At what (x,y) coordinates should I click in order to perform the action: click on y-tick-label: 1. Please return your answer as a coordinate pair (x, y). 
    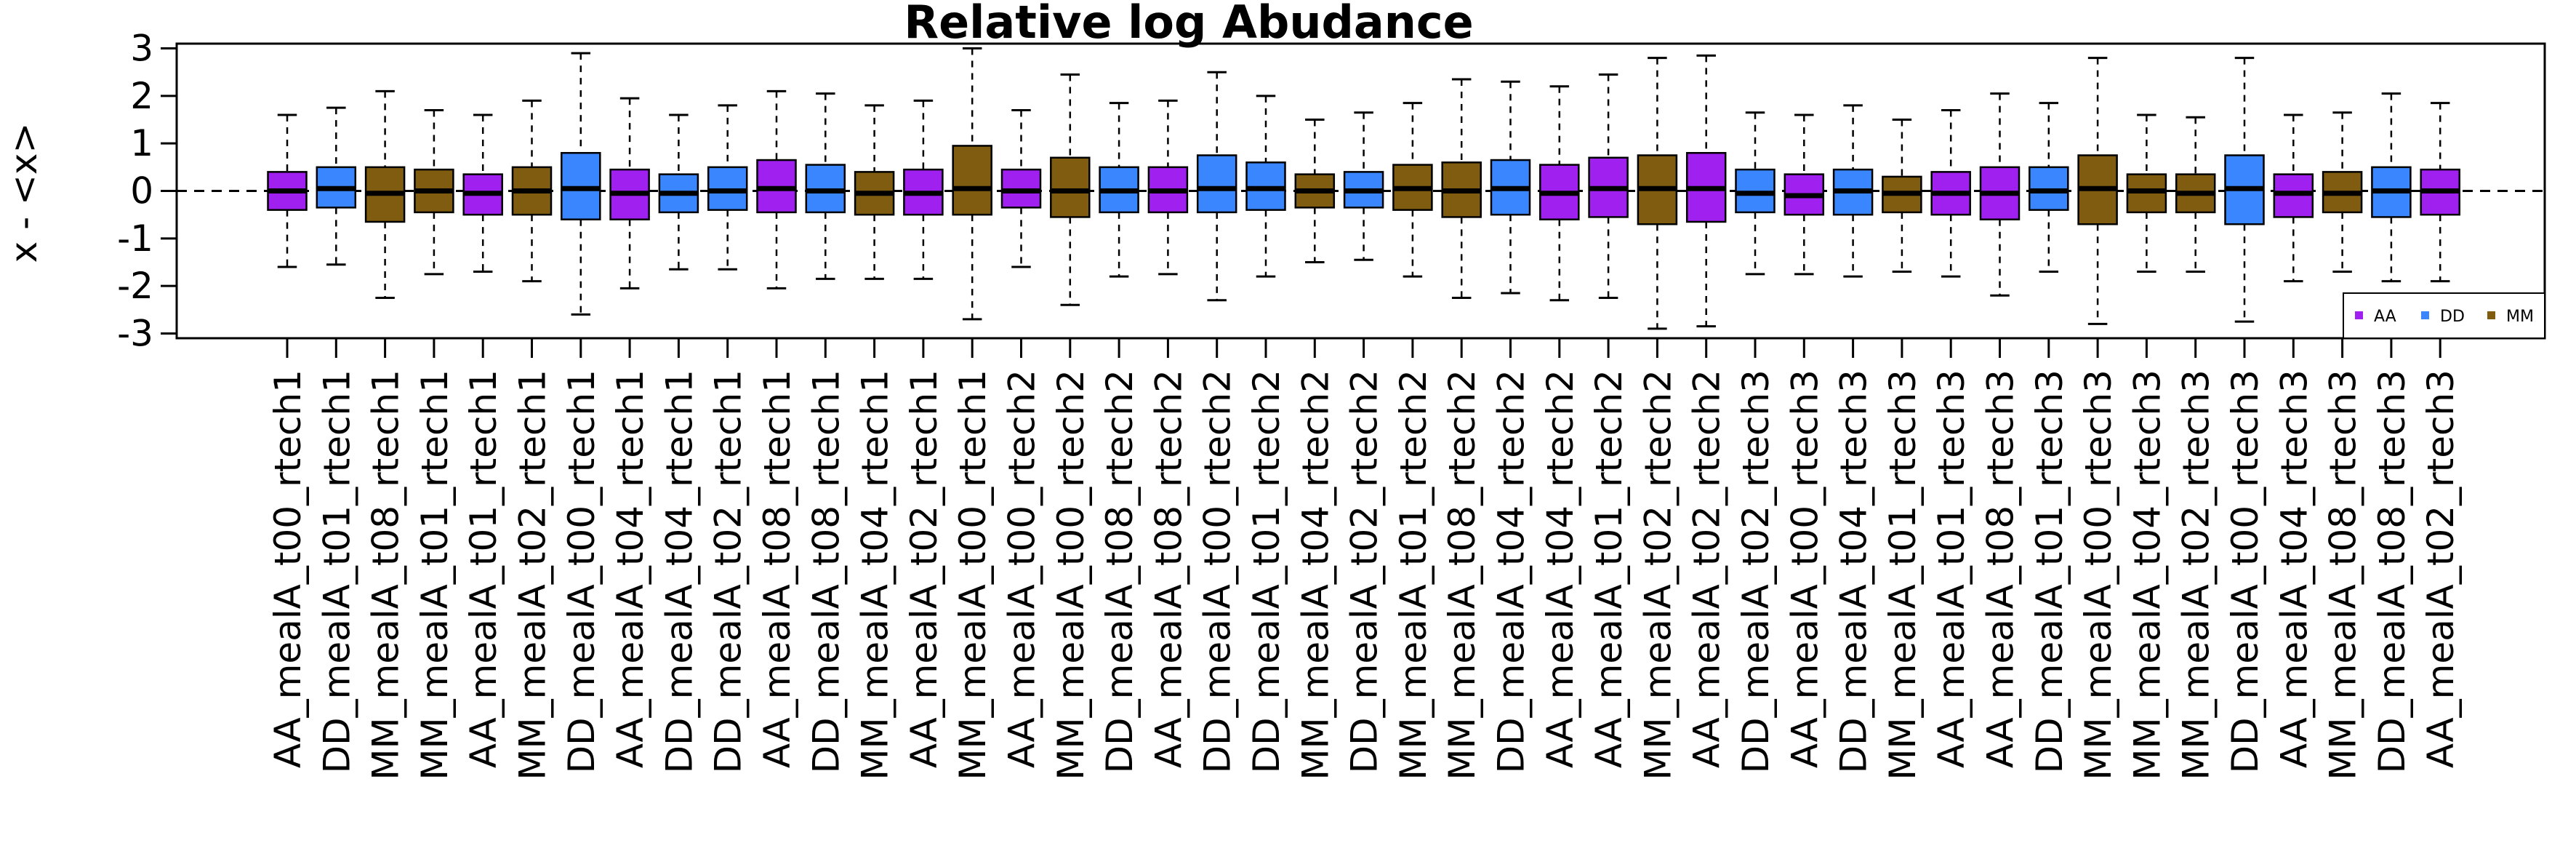
    Looking at the image, I should click on (142, 143).